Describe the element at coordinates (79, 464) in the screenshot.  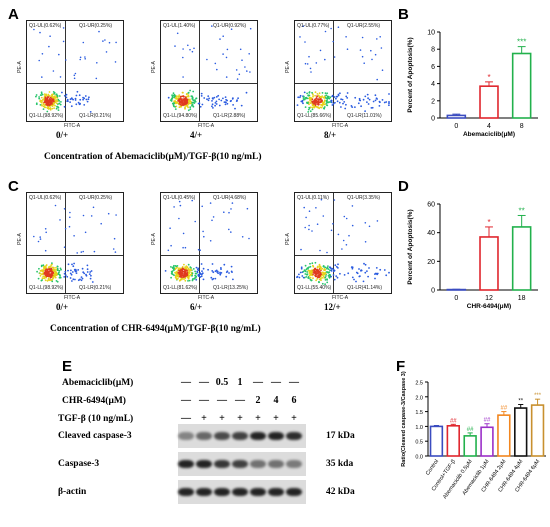
I see `blot-label: Caspase-3` at that location.